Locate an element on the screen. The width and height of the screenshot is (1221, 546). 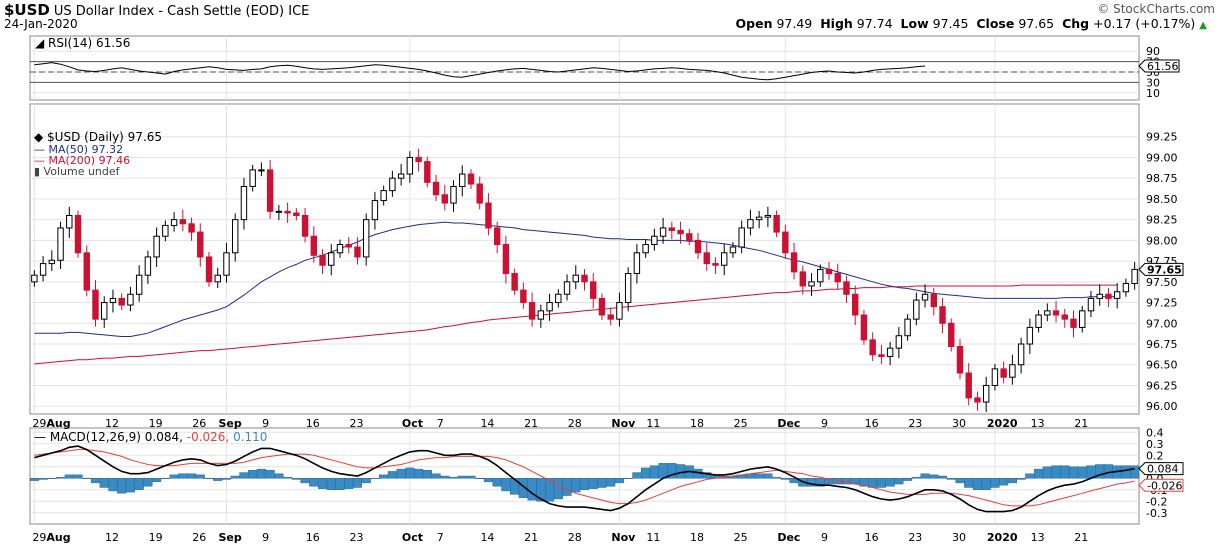
chg-label: Chg is located at coordinates (1076, 23).